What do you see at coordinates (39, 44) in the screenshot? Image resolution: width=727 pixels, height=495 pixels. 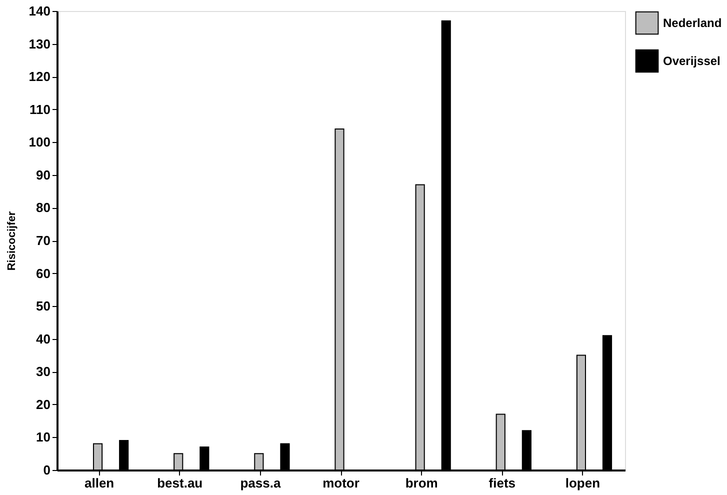 I see `y-tick-label: 130` at bounding box center [39, 44].